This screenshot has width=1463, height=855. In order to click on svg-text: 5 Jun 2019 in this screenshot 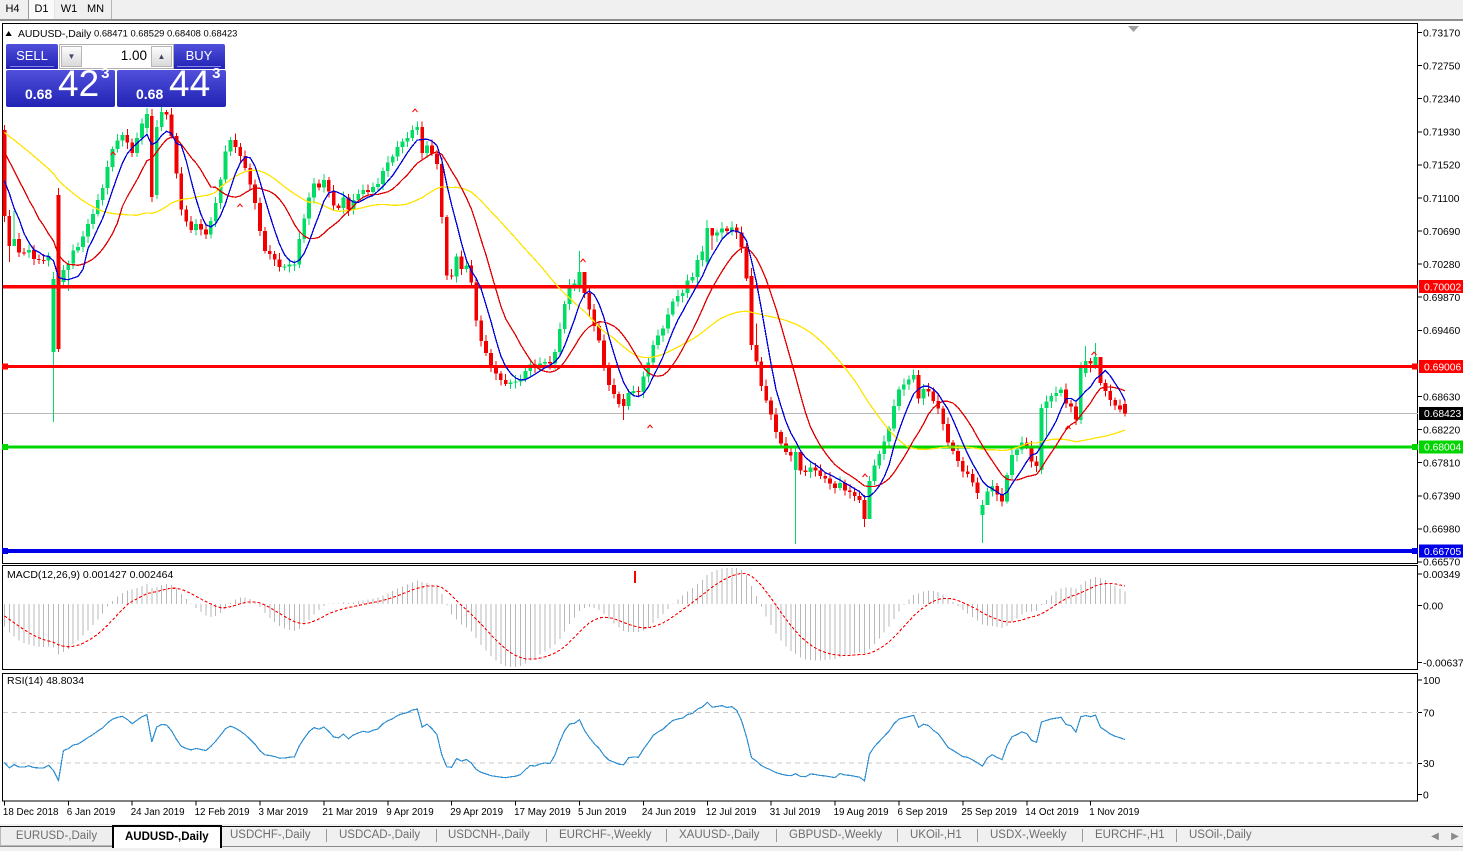, I will do `click(602, 812)`.